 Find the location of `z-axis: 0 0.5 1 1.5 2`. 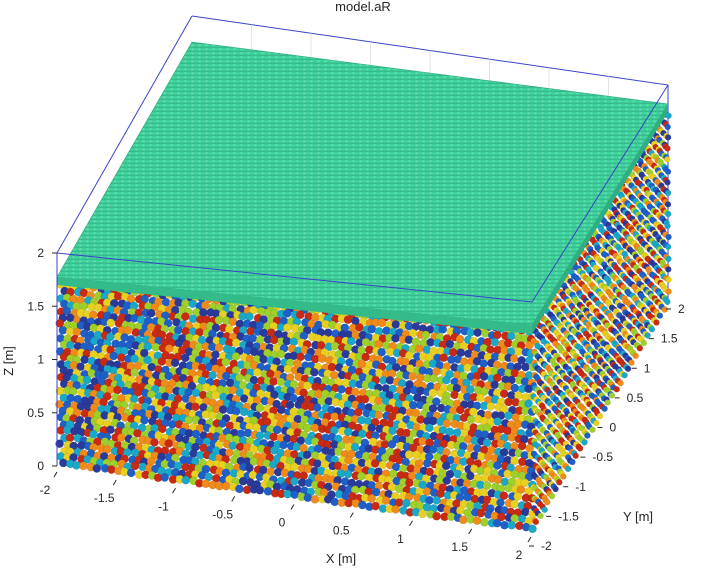

z-axis: 0 0.5 1 1.5 2 is located at coordinates (42, 359).